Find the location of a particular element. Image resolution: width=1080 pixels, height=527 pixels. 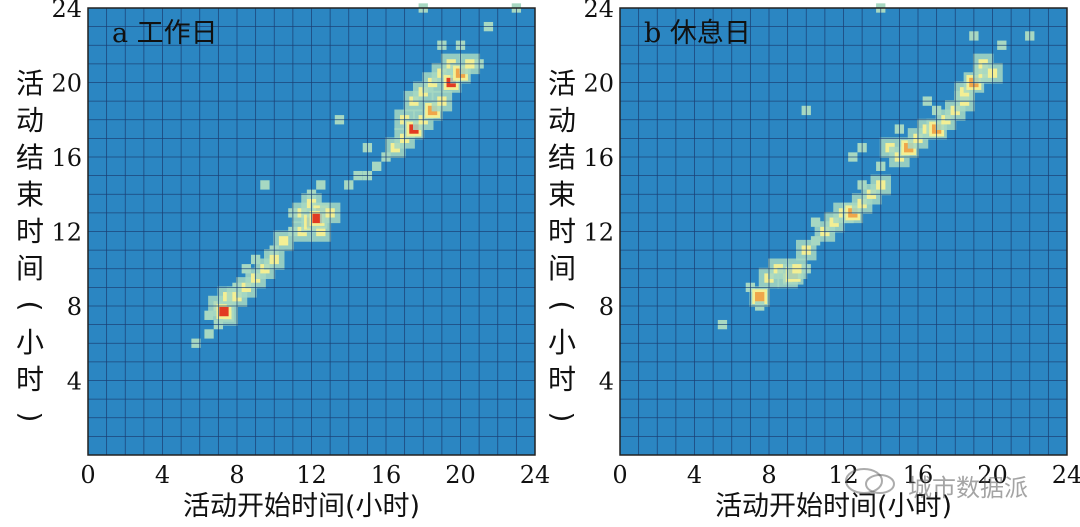

panel-title: a 工作日 is located at coordinates (165, 33).